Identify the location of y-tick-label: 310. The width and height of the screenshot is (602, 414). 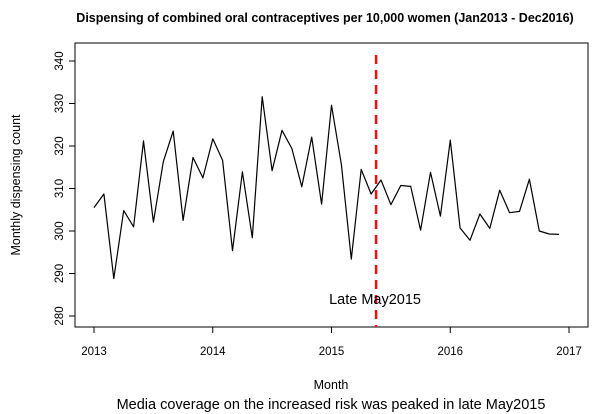
(60, 188).